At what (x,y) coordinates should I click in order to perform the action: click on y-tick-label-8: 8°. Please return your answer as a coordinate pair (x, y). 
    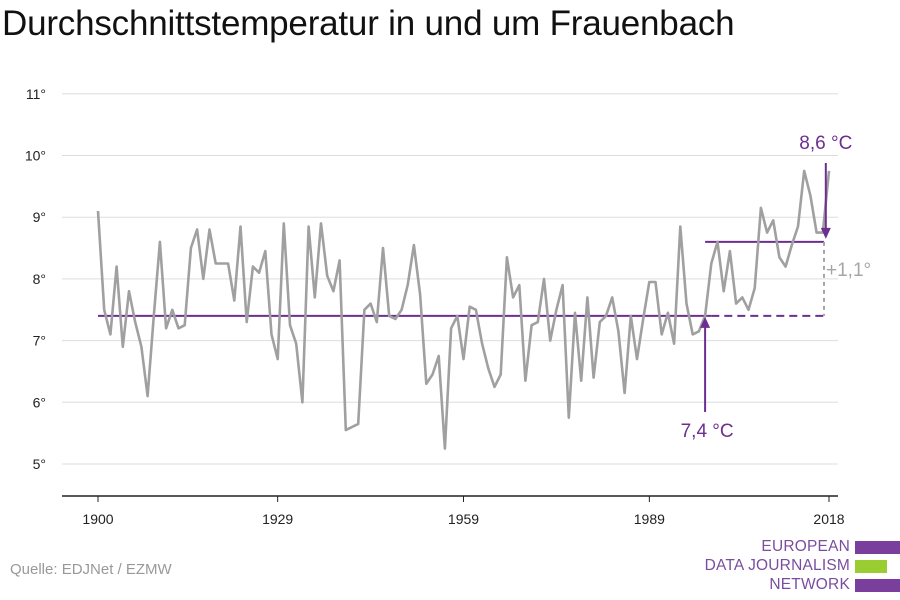
    Looking at the image, I should click on (39, 279).